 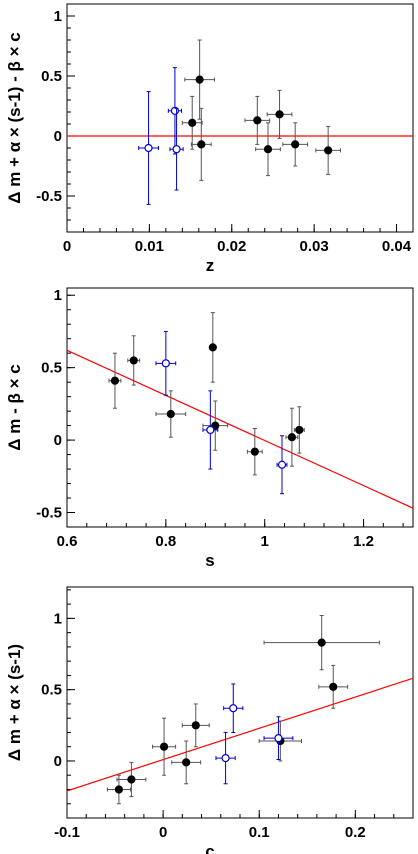 What do you see at coordinates (14, 702) in the screenshot?
I see `y-axis-title: Δ m + α × (s-1)` at bounding box center [14, 702].